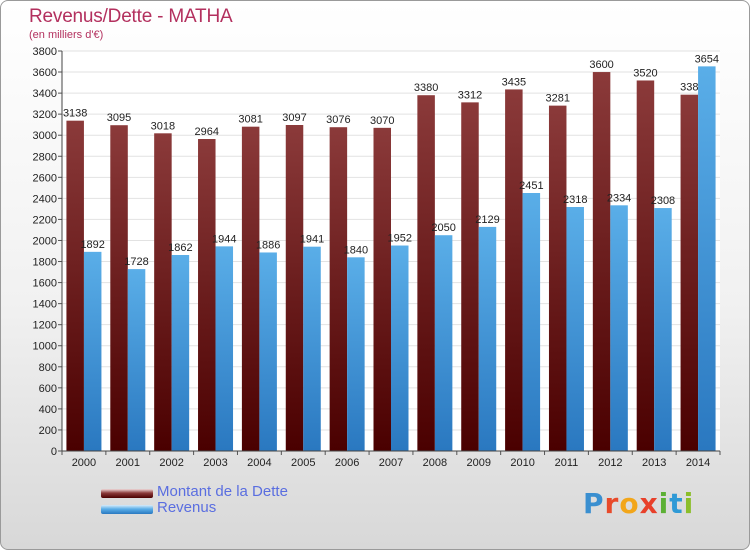 Image resolution: width=750 pixels, height=550 pixels. I want to click on y-tick-label: 3200, so click(45, 115).